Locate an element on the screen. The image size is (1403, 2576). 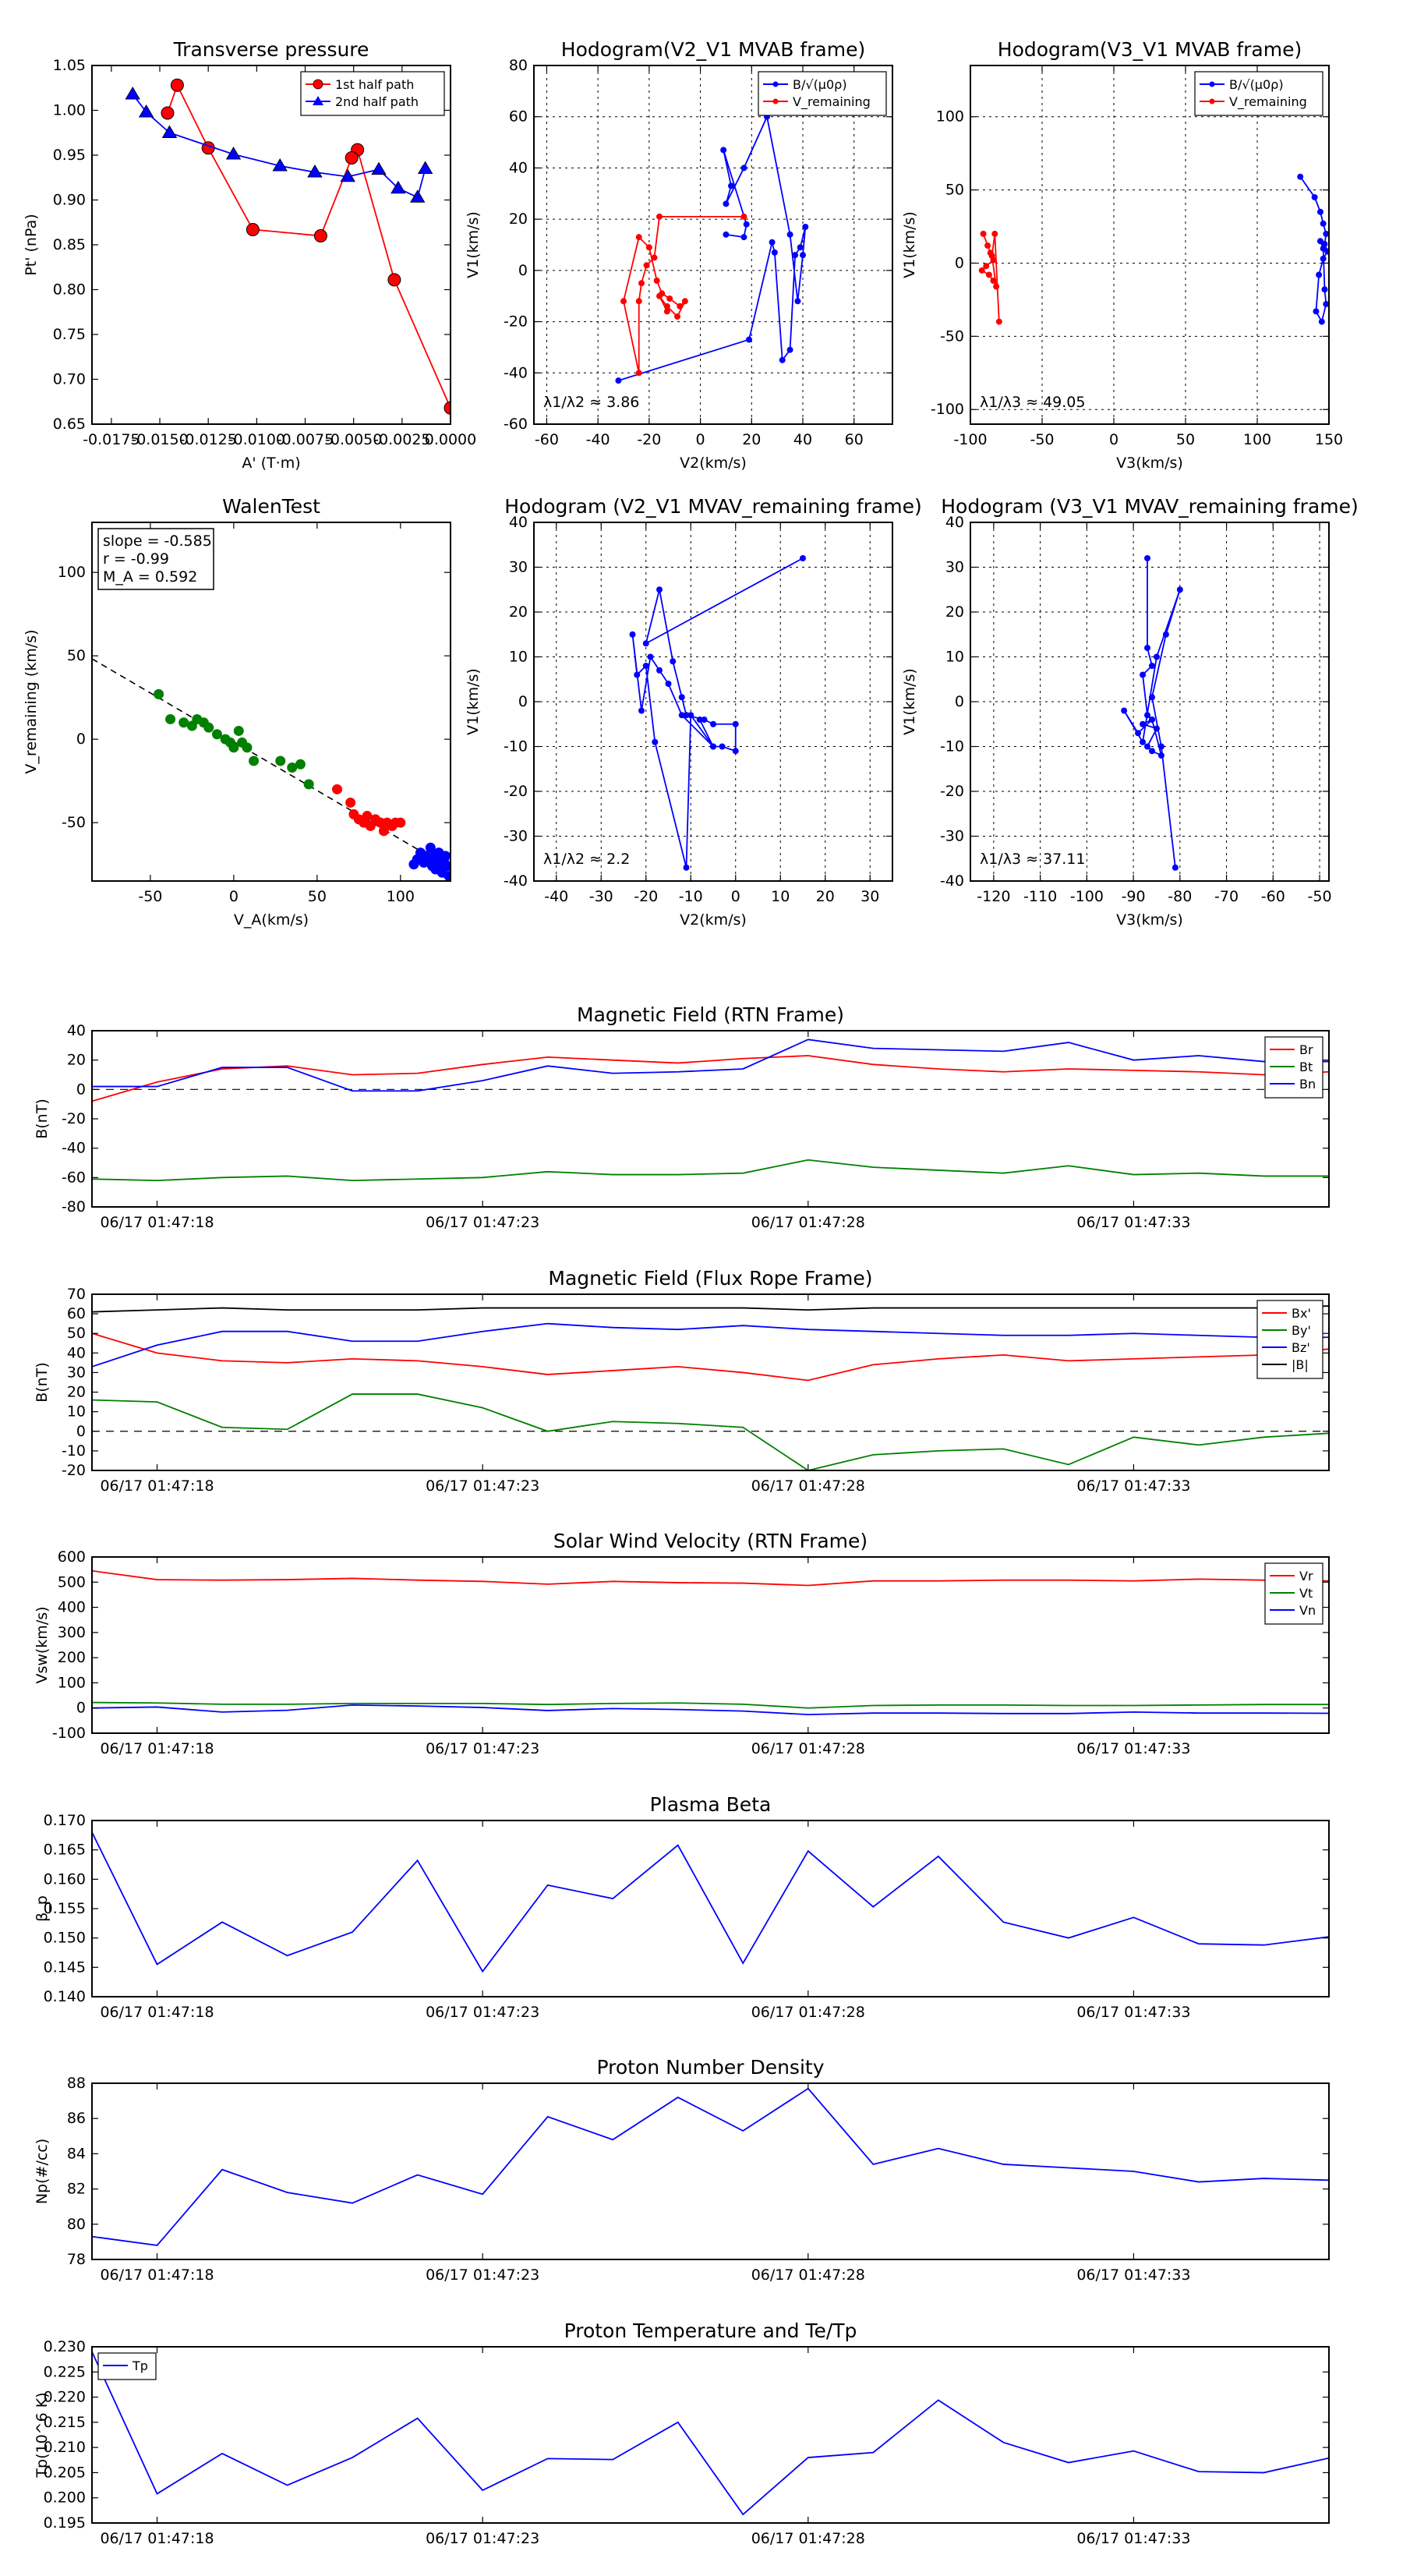
tick-label-y: 88 is located at coordinates (76, 2083).